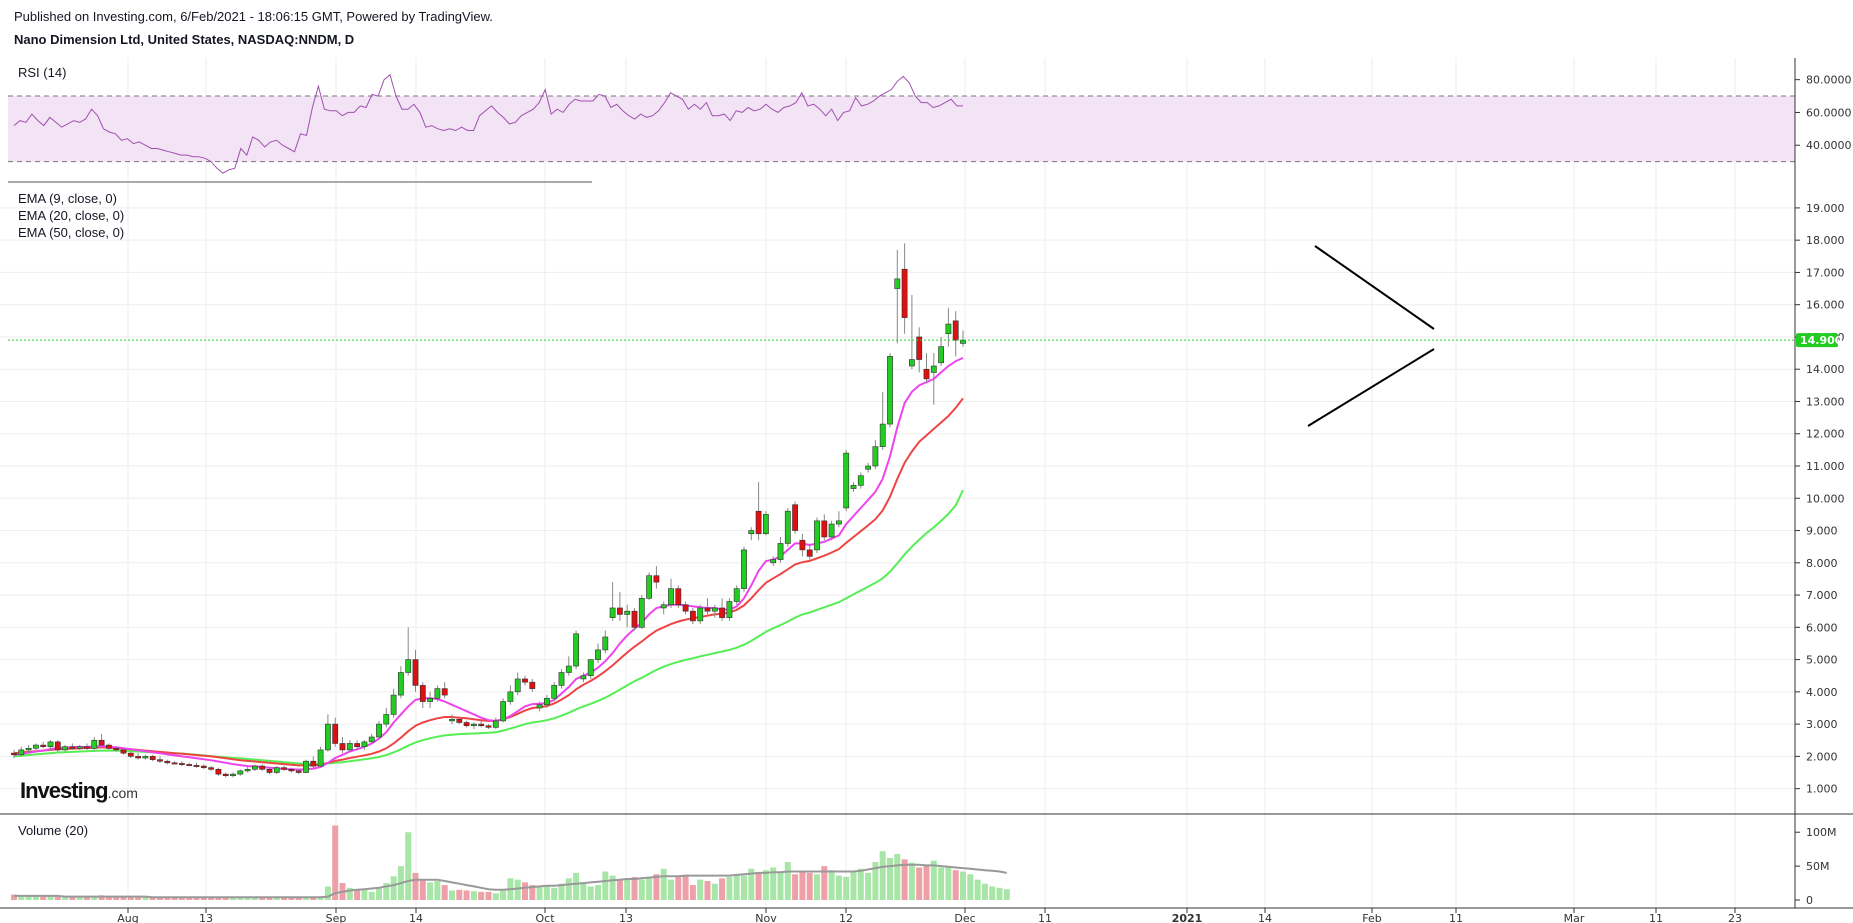  I want to click on volume-panel: Volume (20) 0 50M 100M, so click(924, 865).